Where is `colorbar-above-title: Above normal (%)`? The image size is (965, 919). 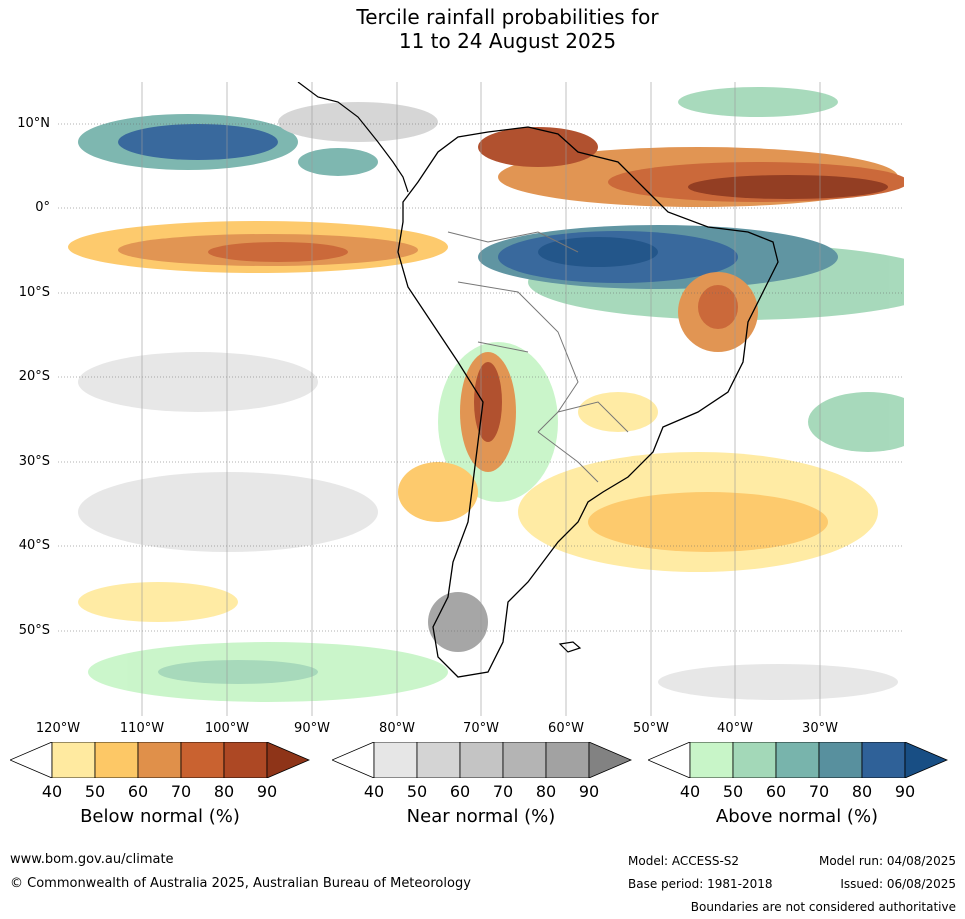 colorbar-above-title: Above normal (%) is located at coordinates (797, 816).